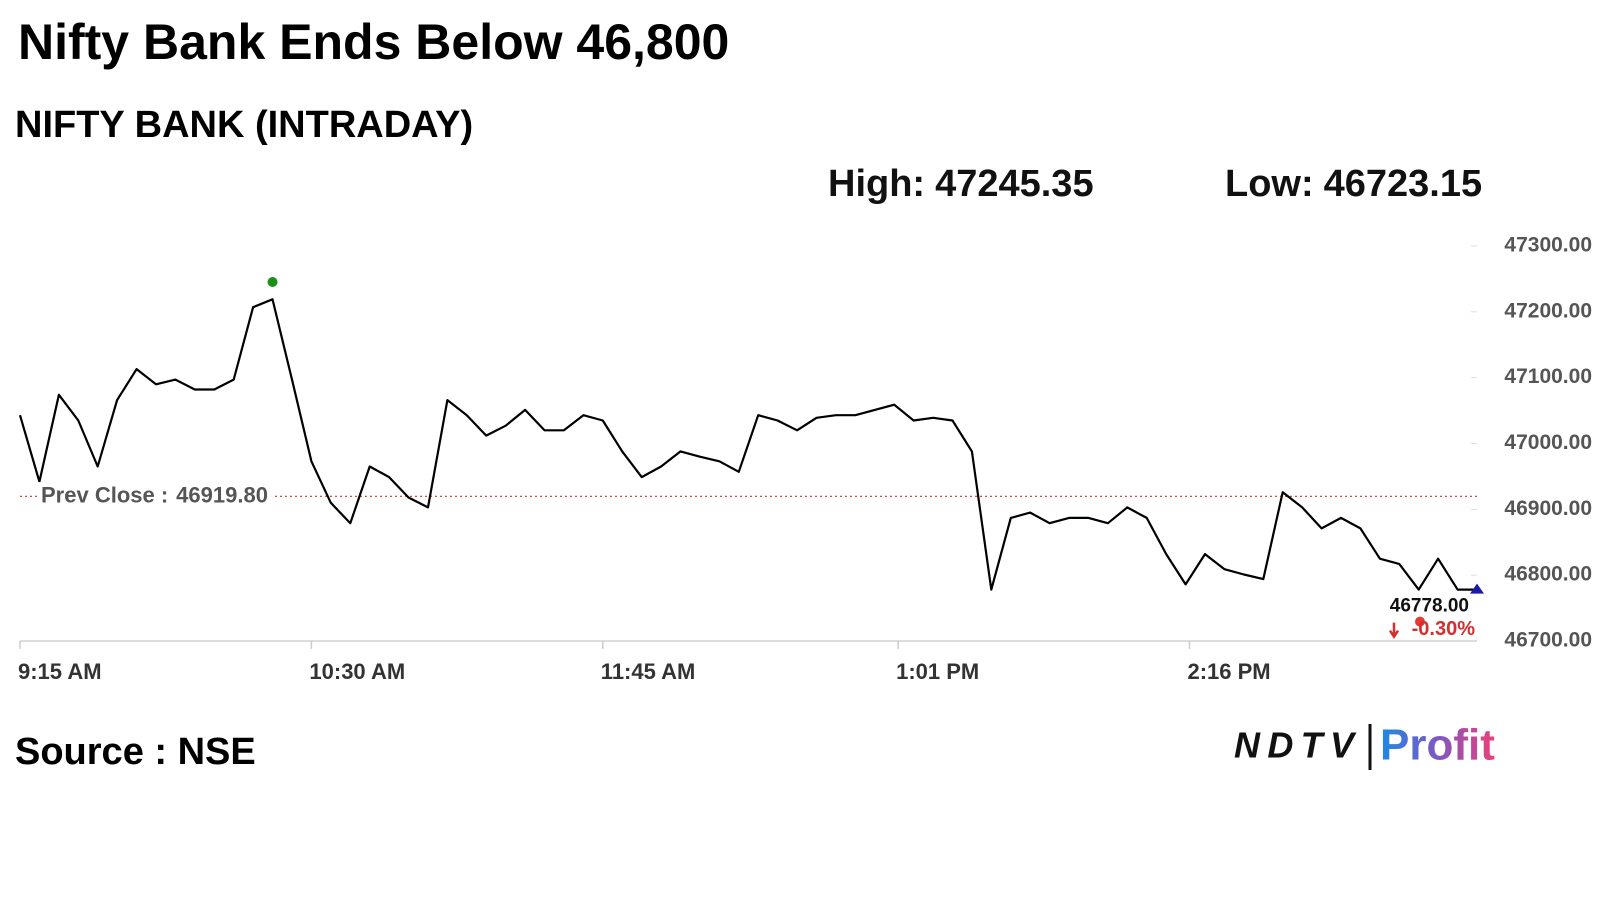 The height and width of the screenshot is (900, 1600). What do you see at coordinates (104, 494) in the screenshot?
I see `prev-close-label: Prev Close :` at bounding box center [104, 494].